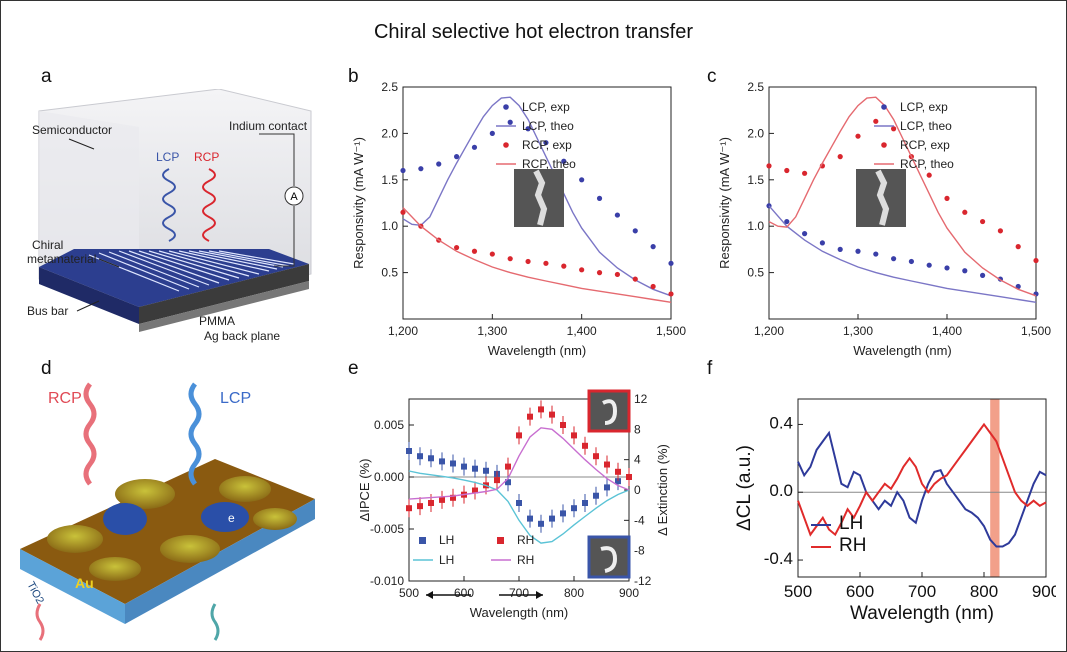 This screenshot has width=1067, height=652. Describe the element at coordinates (47, 245) in the screenshot. I see `label-chiral: Chiral` at that location.